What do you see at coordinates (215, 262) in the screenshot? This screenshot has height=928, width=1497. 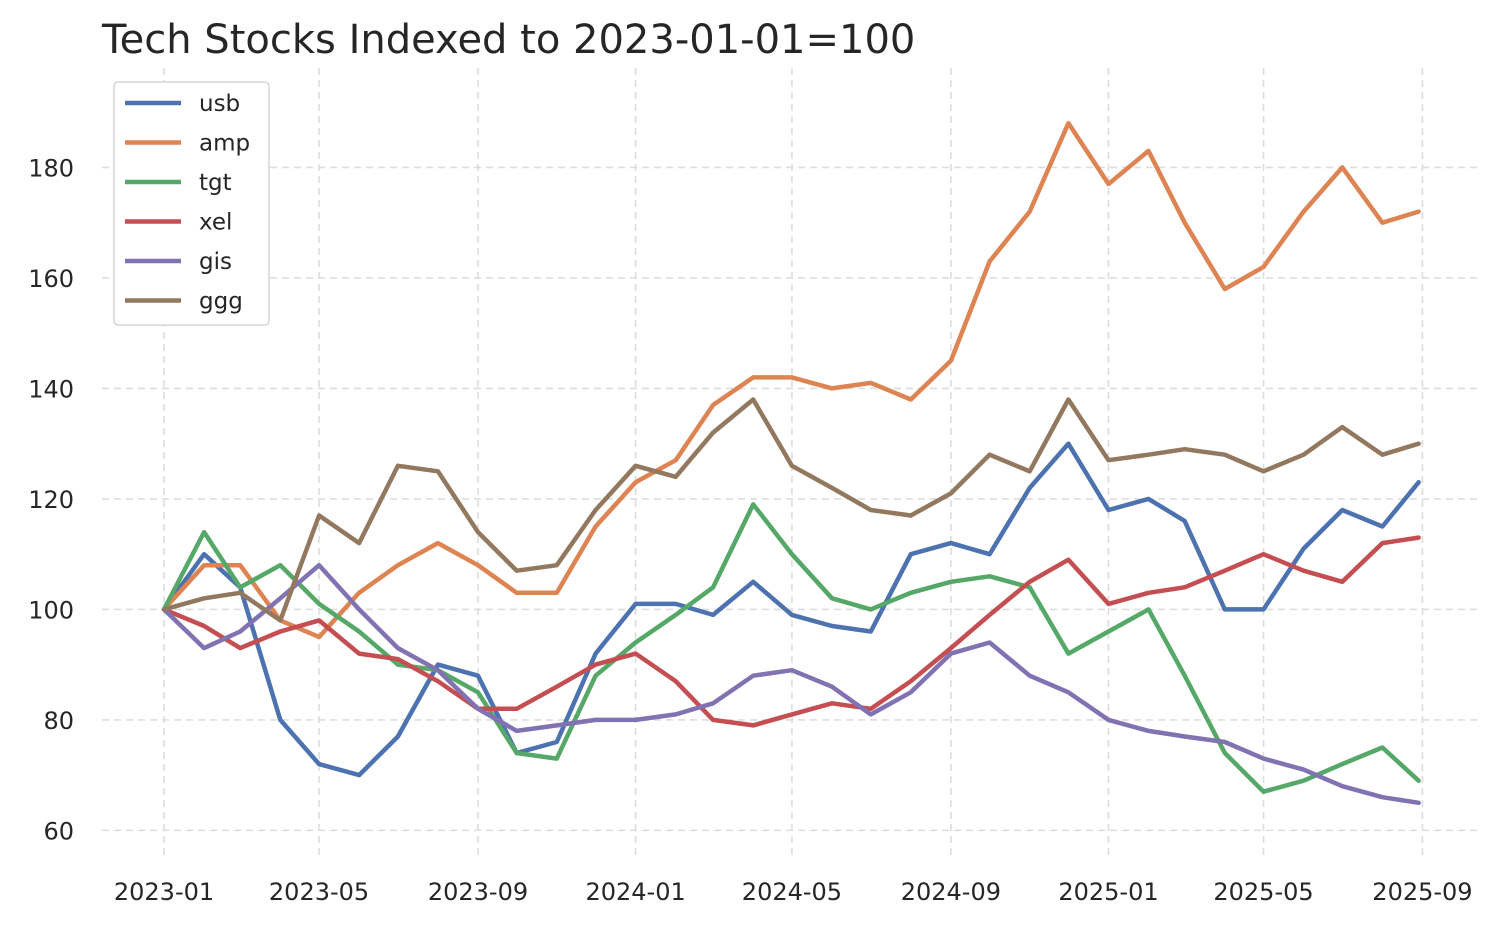 I see `legend-label-gis: gis` at bounding box center [215, 262].